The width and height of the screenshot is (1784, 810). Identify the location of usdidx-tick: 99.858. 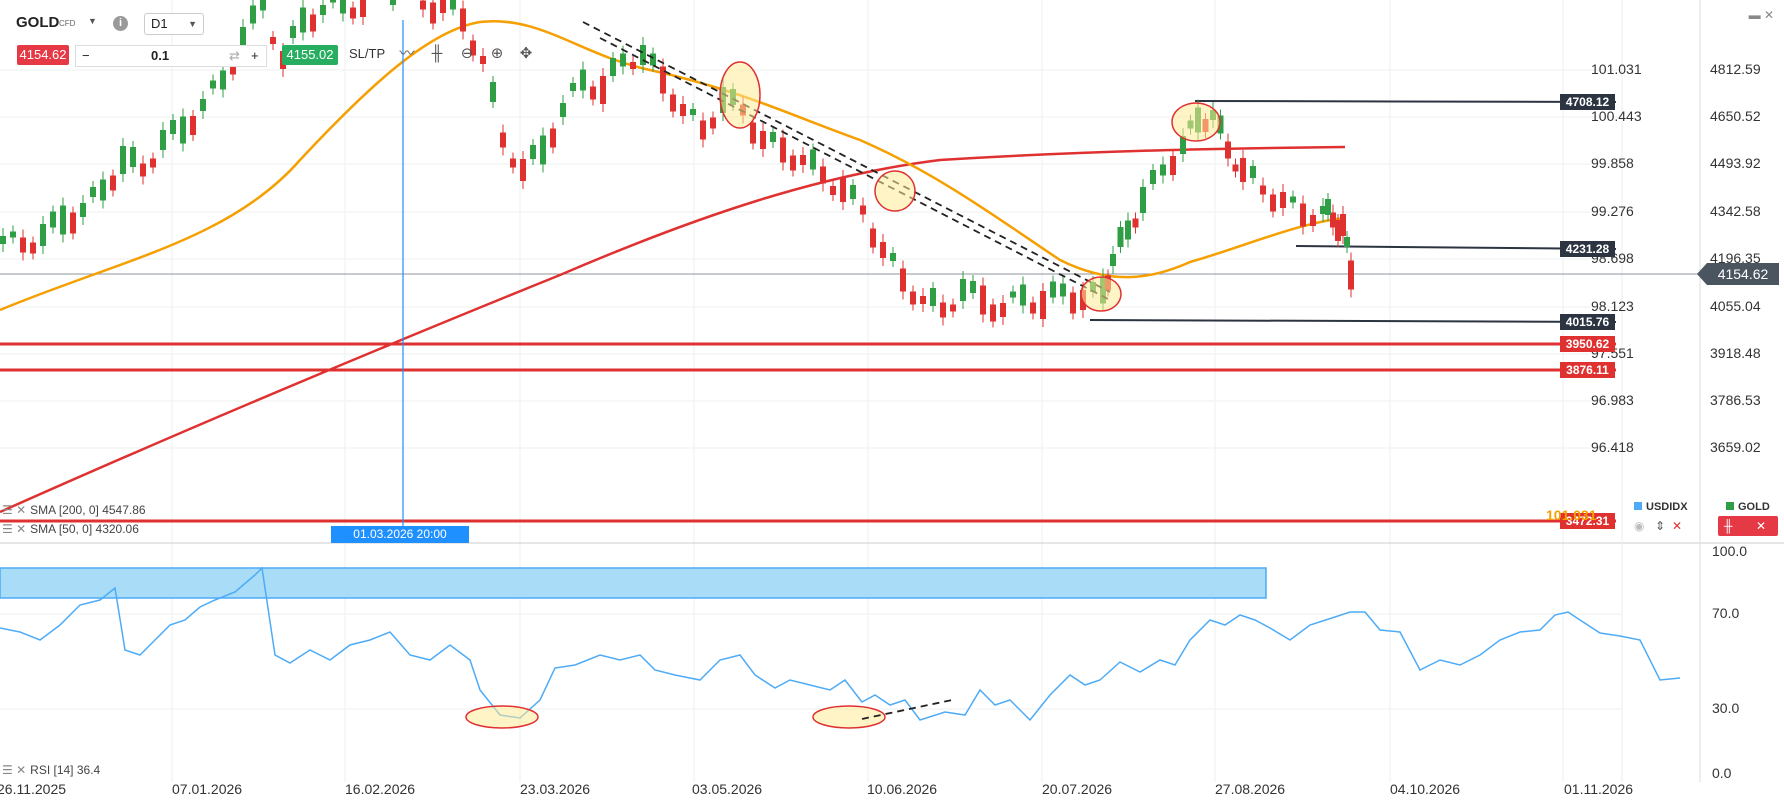
(1612, 163).